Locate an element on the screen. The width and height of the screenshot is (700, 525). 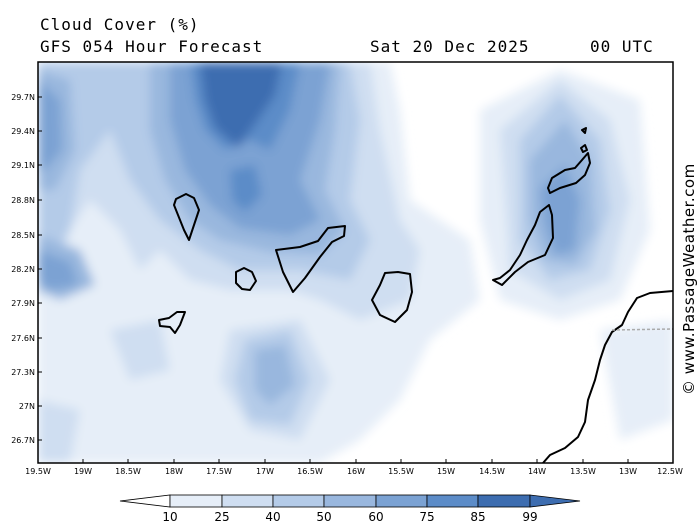
lat-label: 28.8N is located at coordinates (23, 200).